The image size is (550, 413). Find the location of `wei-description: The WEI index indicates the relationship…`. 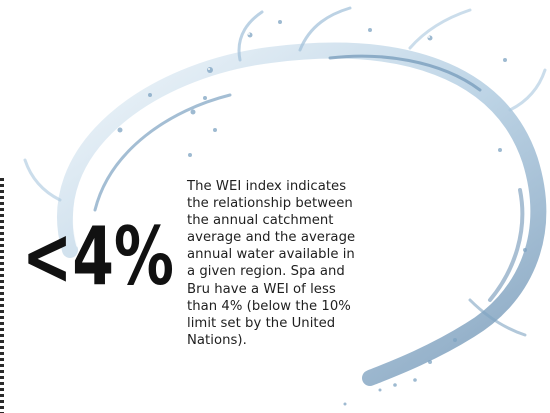

wei-description: The WEI index indicates the relationship… is located at coordinates (271, 263).